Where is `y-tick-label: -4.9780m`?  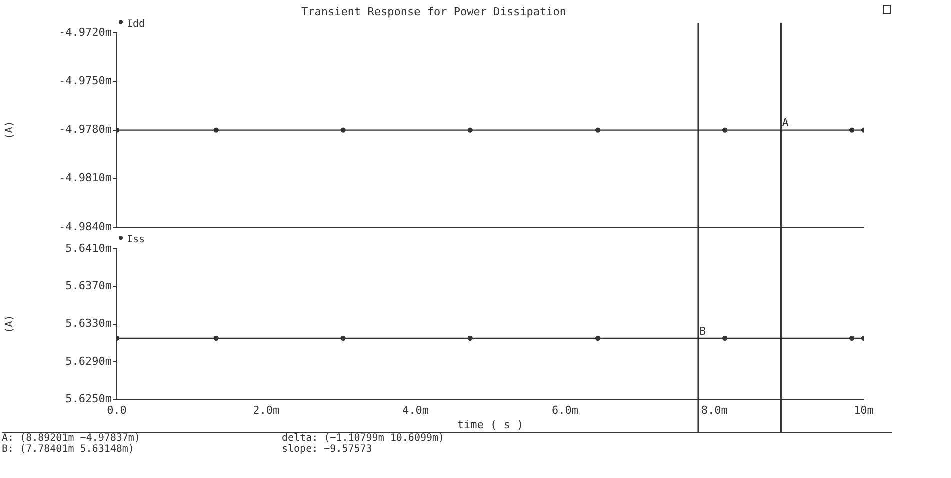 y-tick-label: -4.9780m is located at coordinates (85, 129).